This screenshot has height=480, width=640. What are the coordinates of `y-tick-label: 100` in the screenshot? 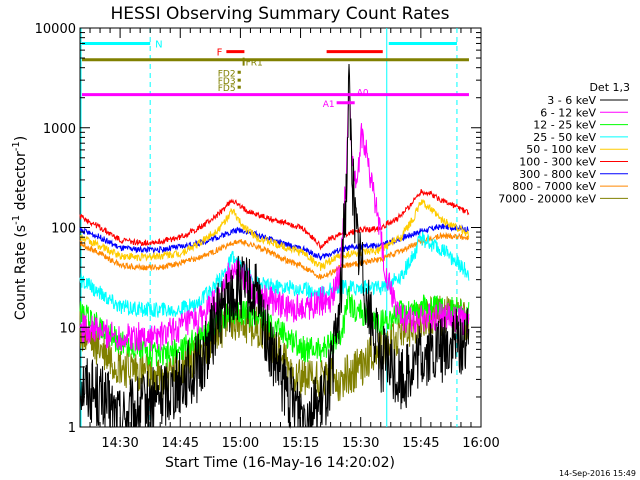 It's located at (63, 229).